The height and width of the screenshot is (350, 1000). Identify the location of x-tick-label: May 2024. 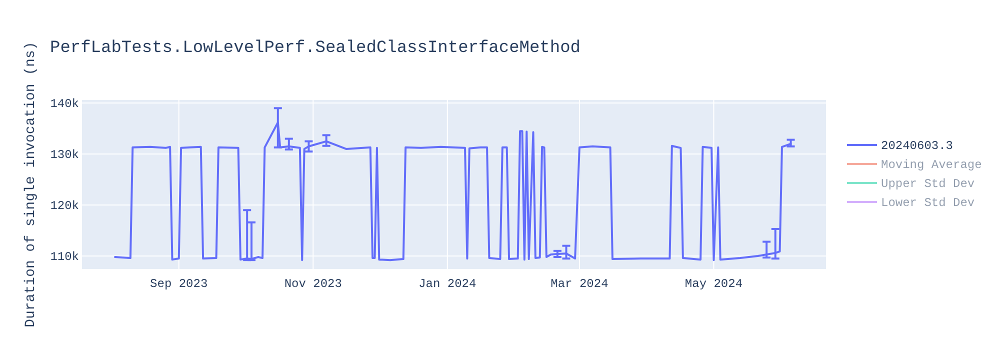
(713, 284).